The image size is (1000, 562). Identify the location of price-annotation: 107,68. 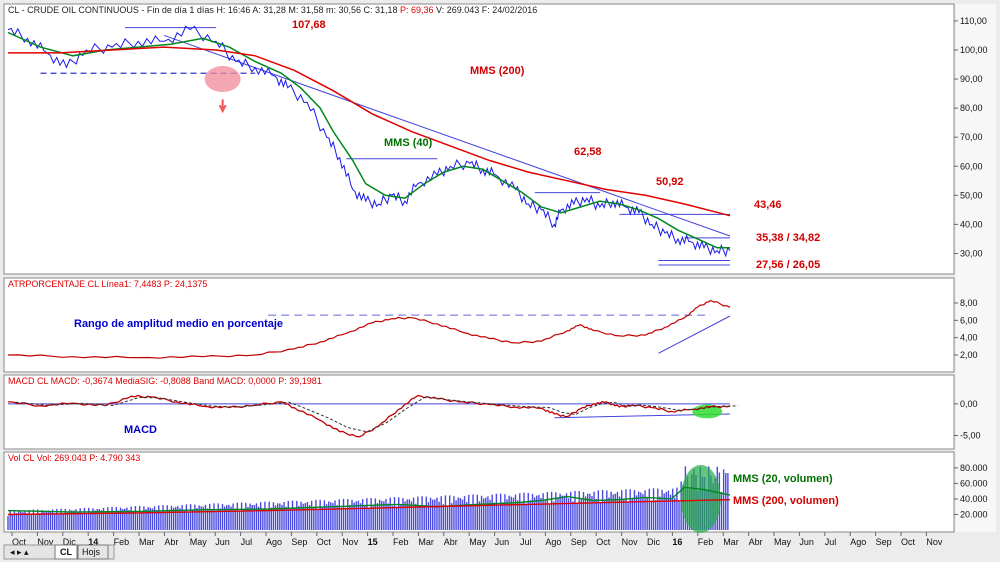
(309, 25).